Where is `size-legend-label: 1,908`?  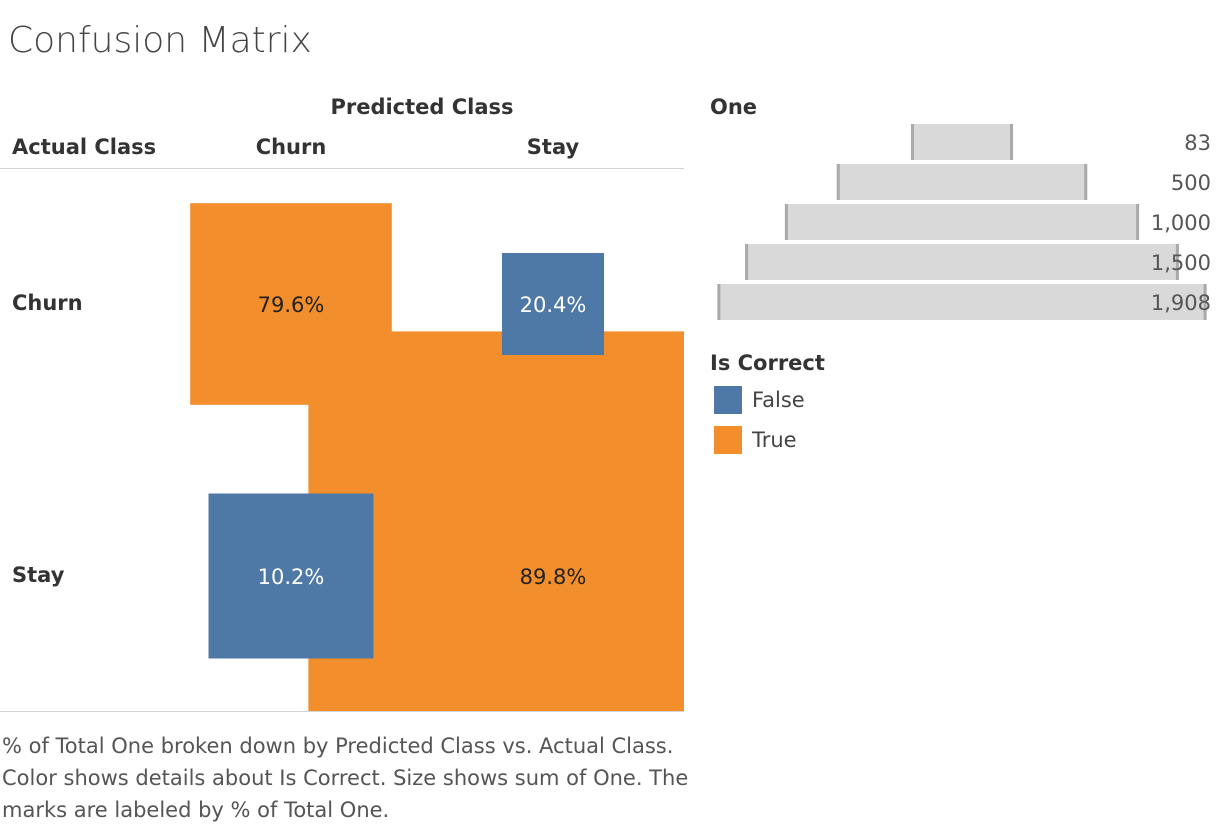 size-legend-label: 1,908 is located at coordinates (1181, 303).